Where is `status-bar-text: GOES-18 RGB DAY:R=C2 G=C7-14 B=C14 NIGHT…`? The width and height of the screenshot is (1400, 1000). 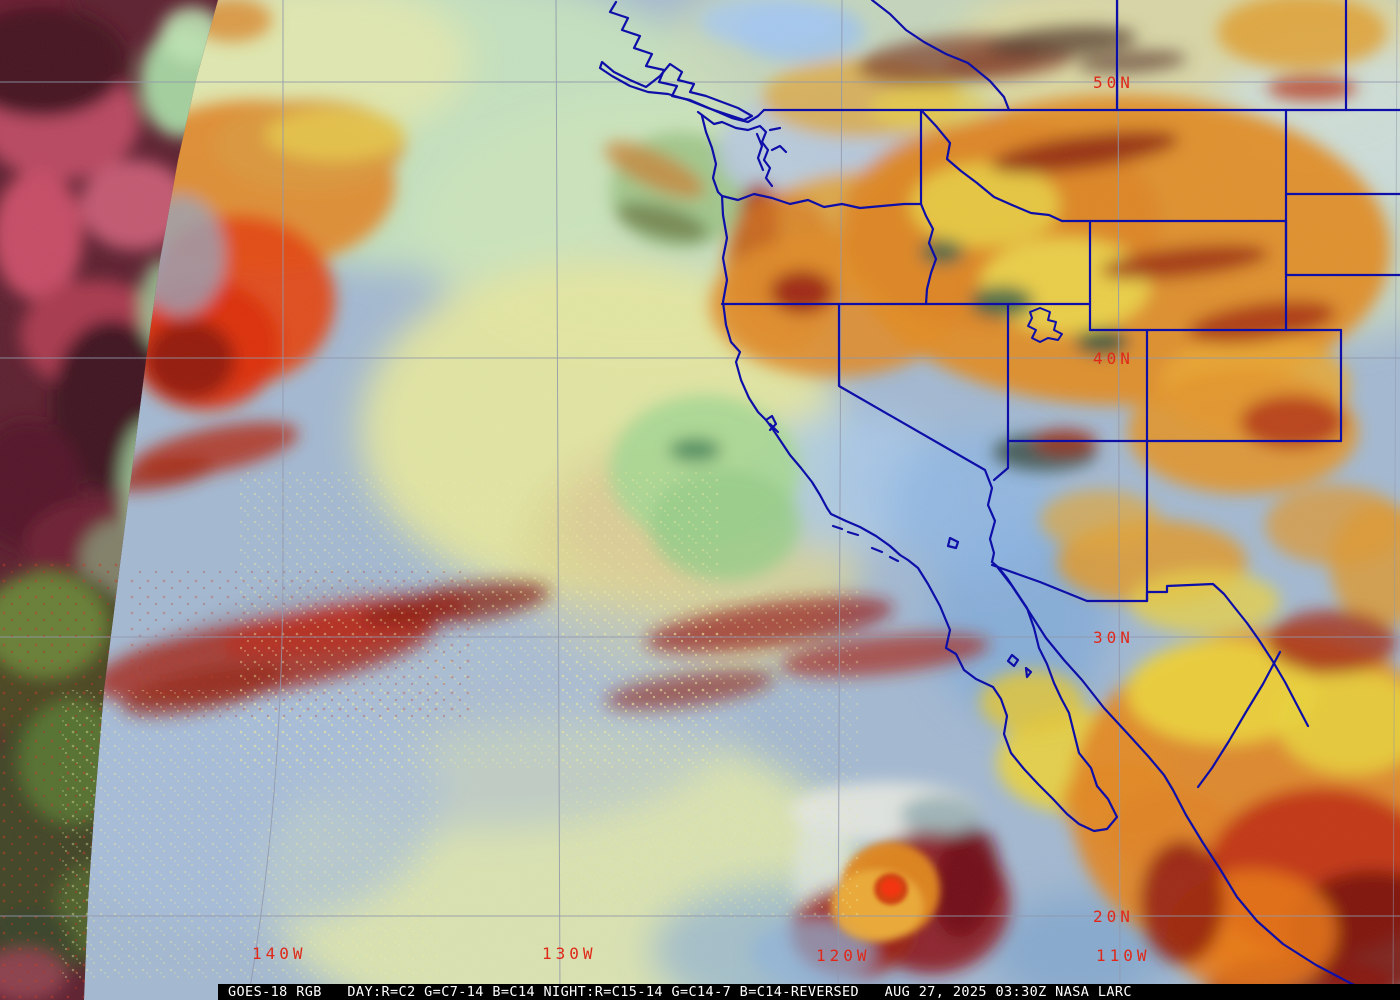
status-bar-text: GOES-18 RGB DAY:R=C2 G=C7-14 B=C14 NIGHT… is located at coordinates (680, 992).